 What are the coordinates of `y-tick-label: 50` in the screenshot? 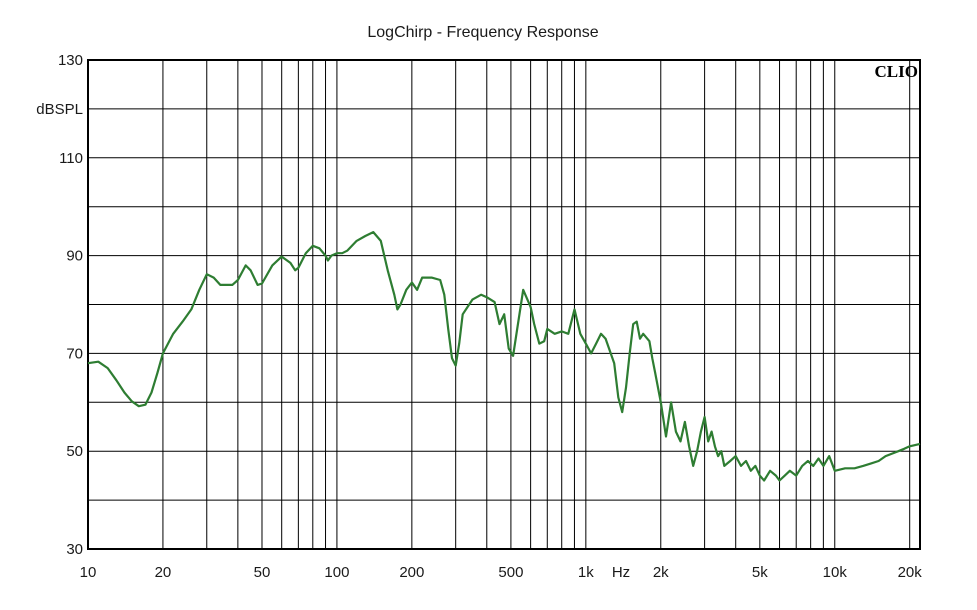 It's located at (74, 451).